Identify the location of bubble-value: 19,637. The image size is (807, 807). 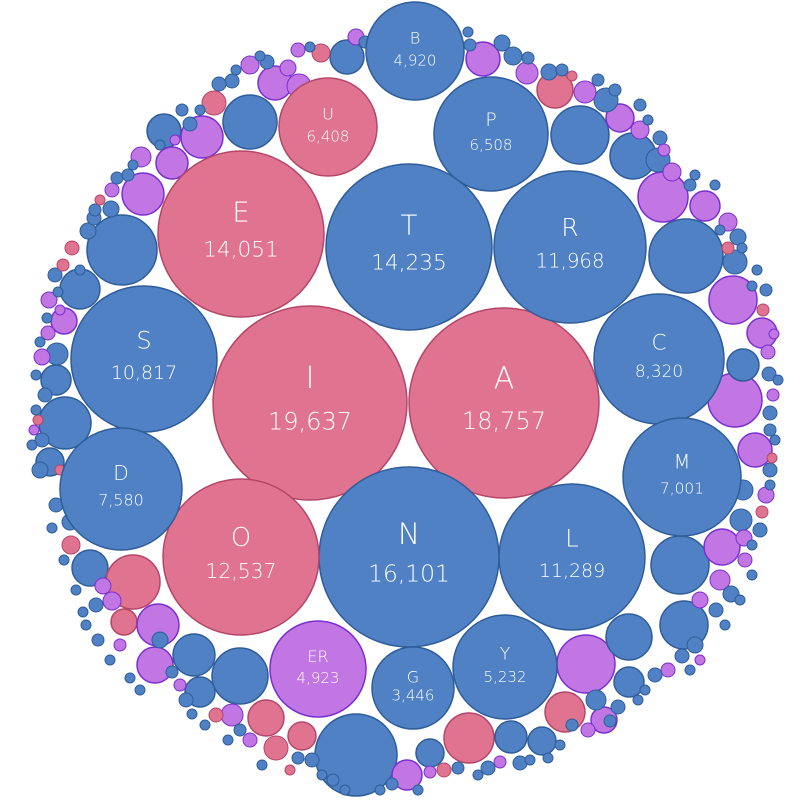
(310, 421).